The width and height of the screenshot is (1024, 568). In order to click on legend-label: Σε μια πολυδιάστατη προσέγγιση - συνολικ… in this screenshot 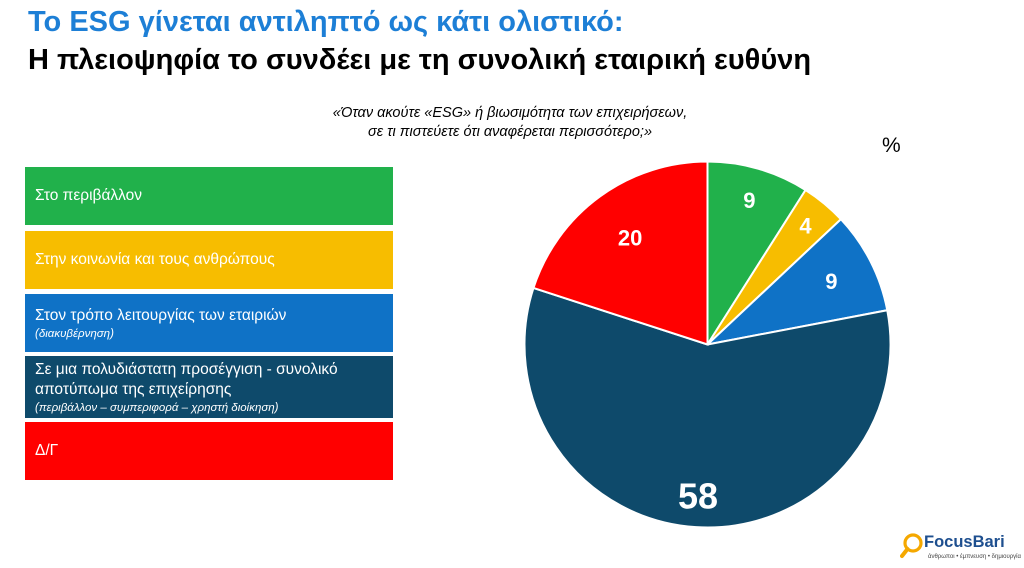, I will do `click(186, 379)`.